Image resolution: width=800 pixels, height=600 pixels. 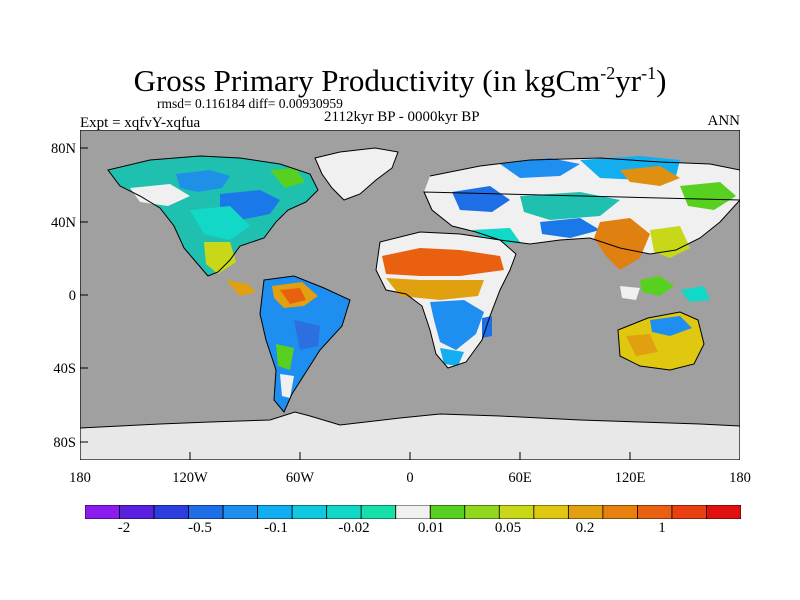 What do you see at coordinates (410, 478) in the screenshot?
I see `x-tick-label: 0` at bounding box center [410, 478].